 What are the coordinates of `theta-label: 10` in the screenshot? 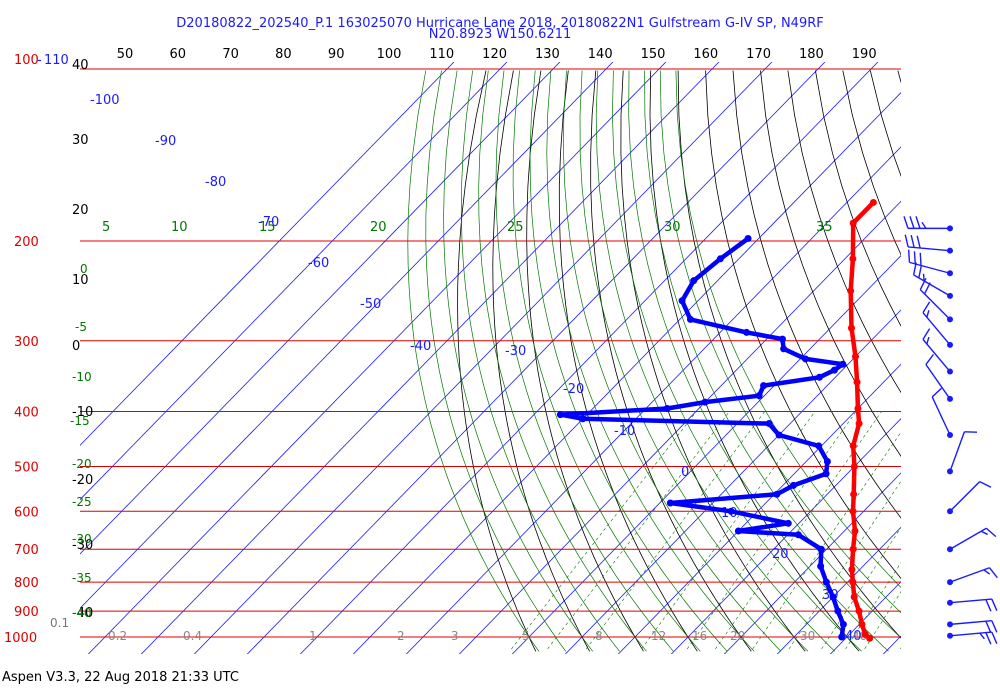 It's located at (179, 227).